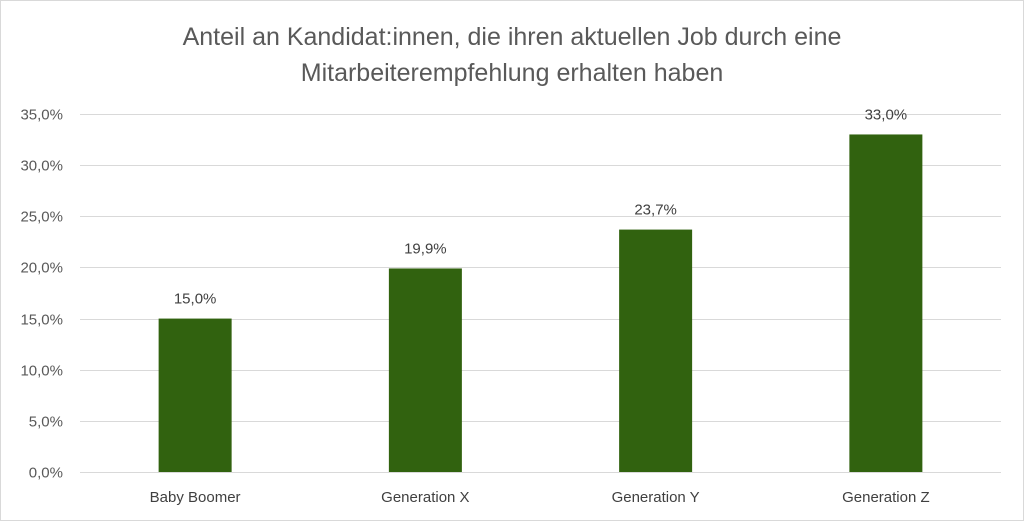 This screenshot has height=521, width=1024. I want to click on y-tick-label: 20,0%, so click(41, 268).